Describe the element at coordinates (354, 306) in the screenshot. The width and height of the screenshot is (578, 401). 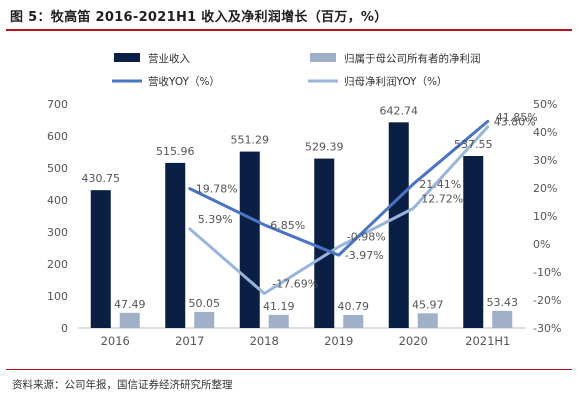
I see `net-profit-bar-label: 40.79` at that location.